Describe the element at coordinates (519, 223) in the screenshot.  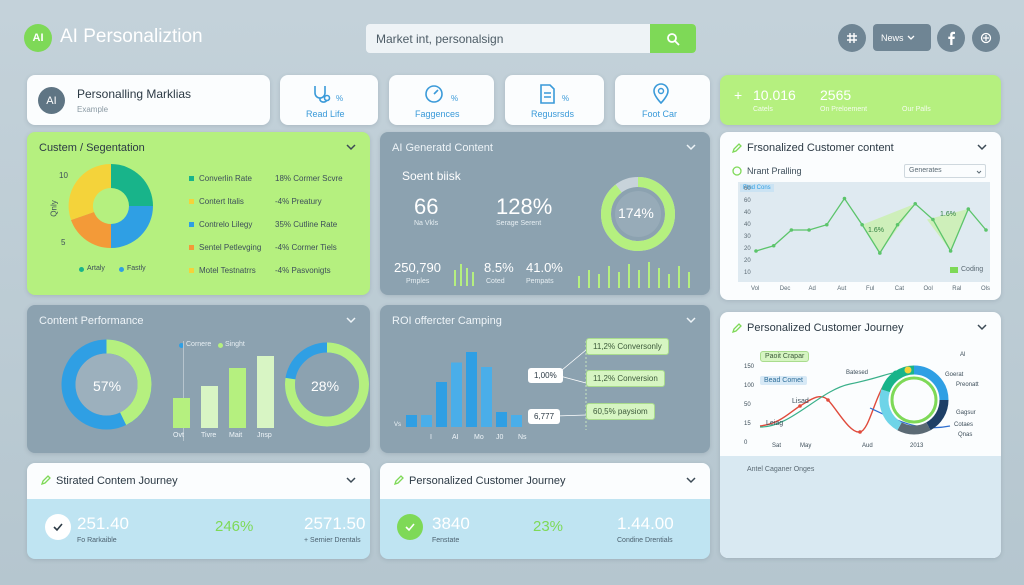
I see `metric-label: Serage Serent` at that location.